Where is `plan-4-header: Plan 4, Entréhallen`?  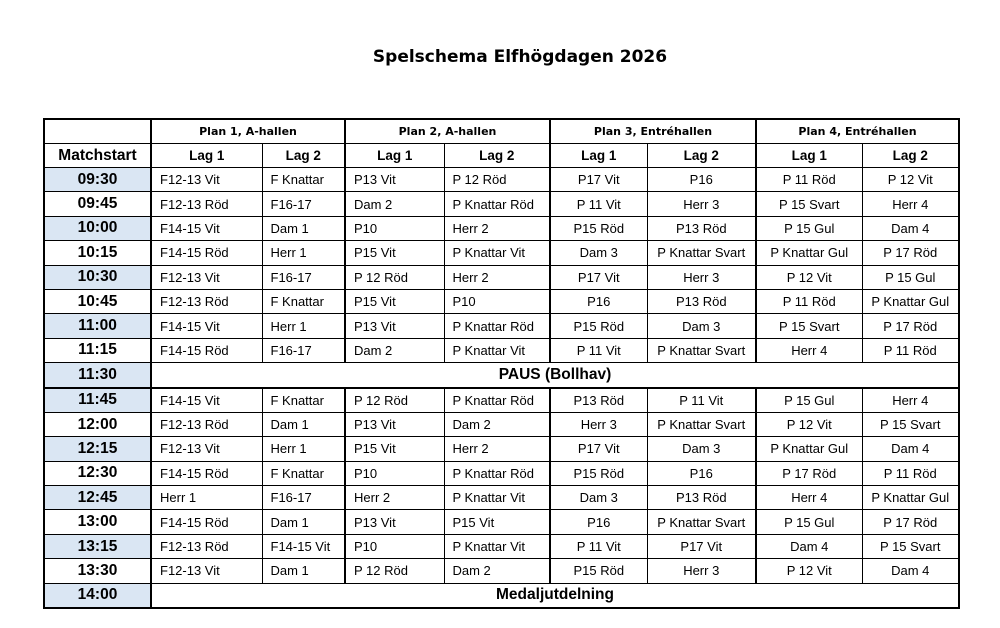
plan-4-header: Plan 4, Entréhallen is located at coordinates (857, 131).